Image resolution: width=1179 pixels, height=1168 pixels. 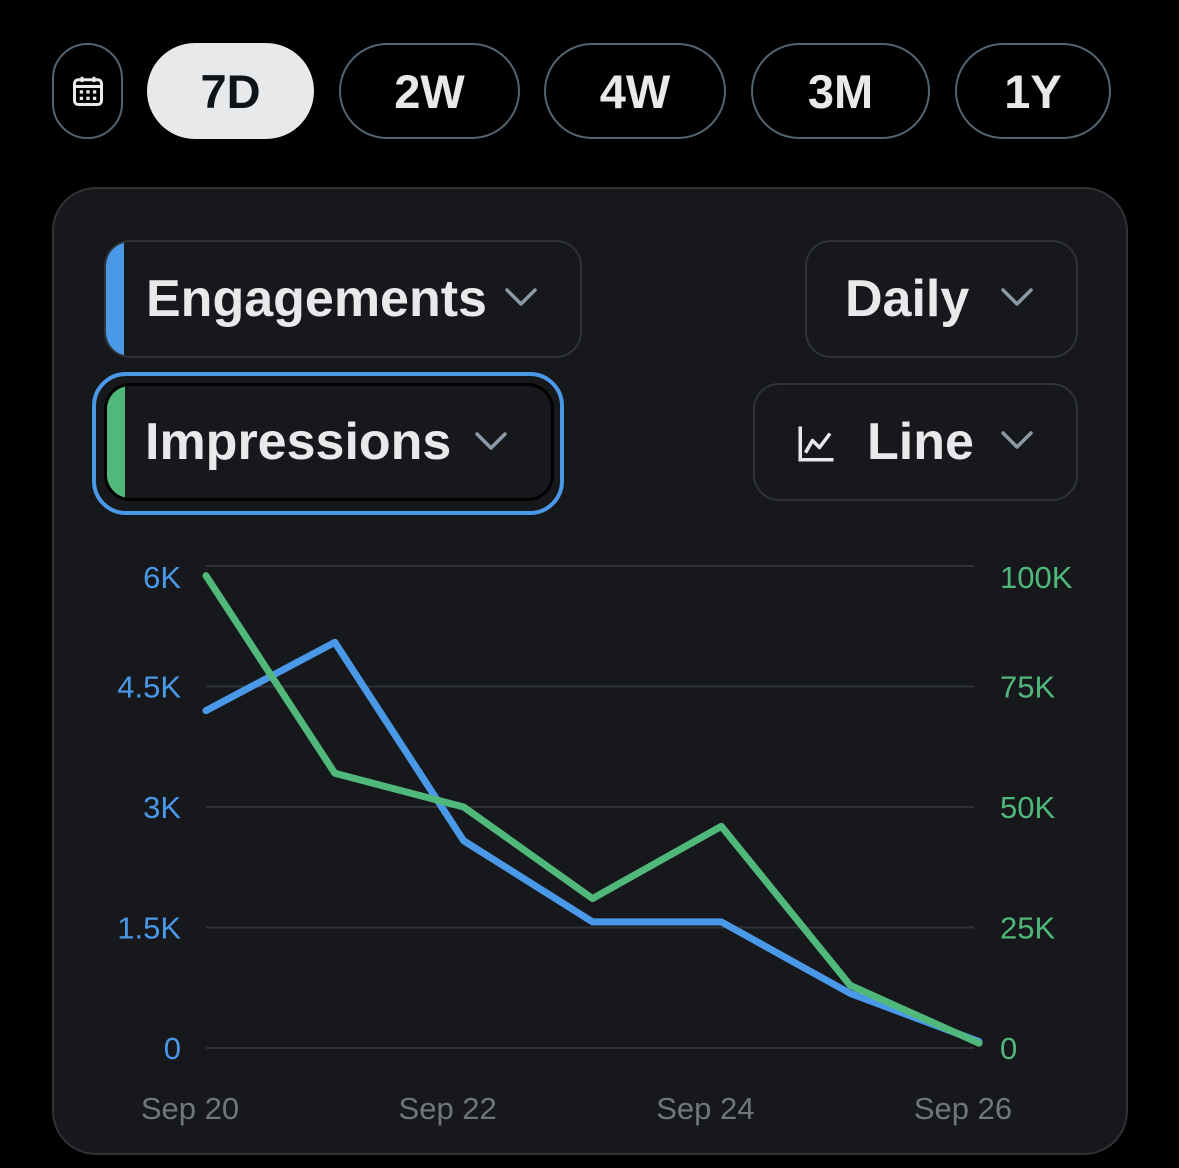 I want to click on x-tick-label: Sep 20, so click(x=190, y=1108).